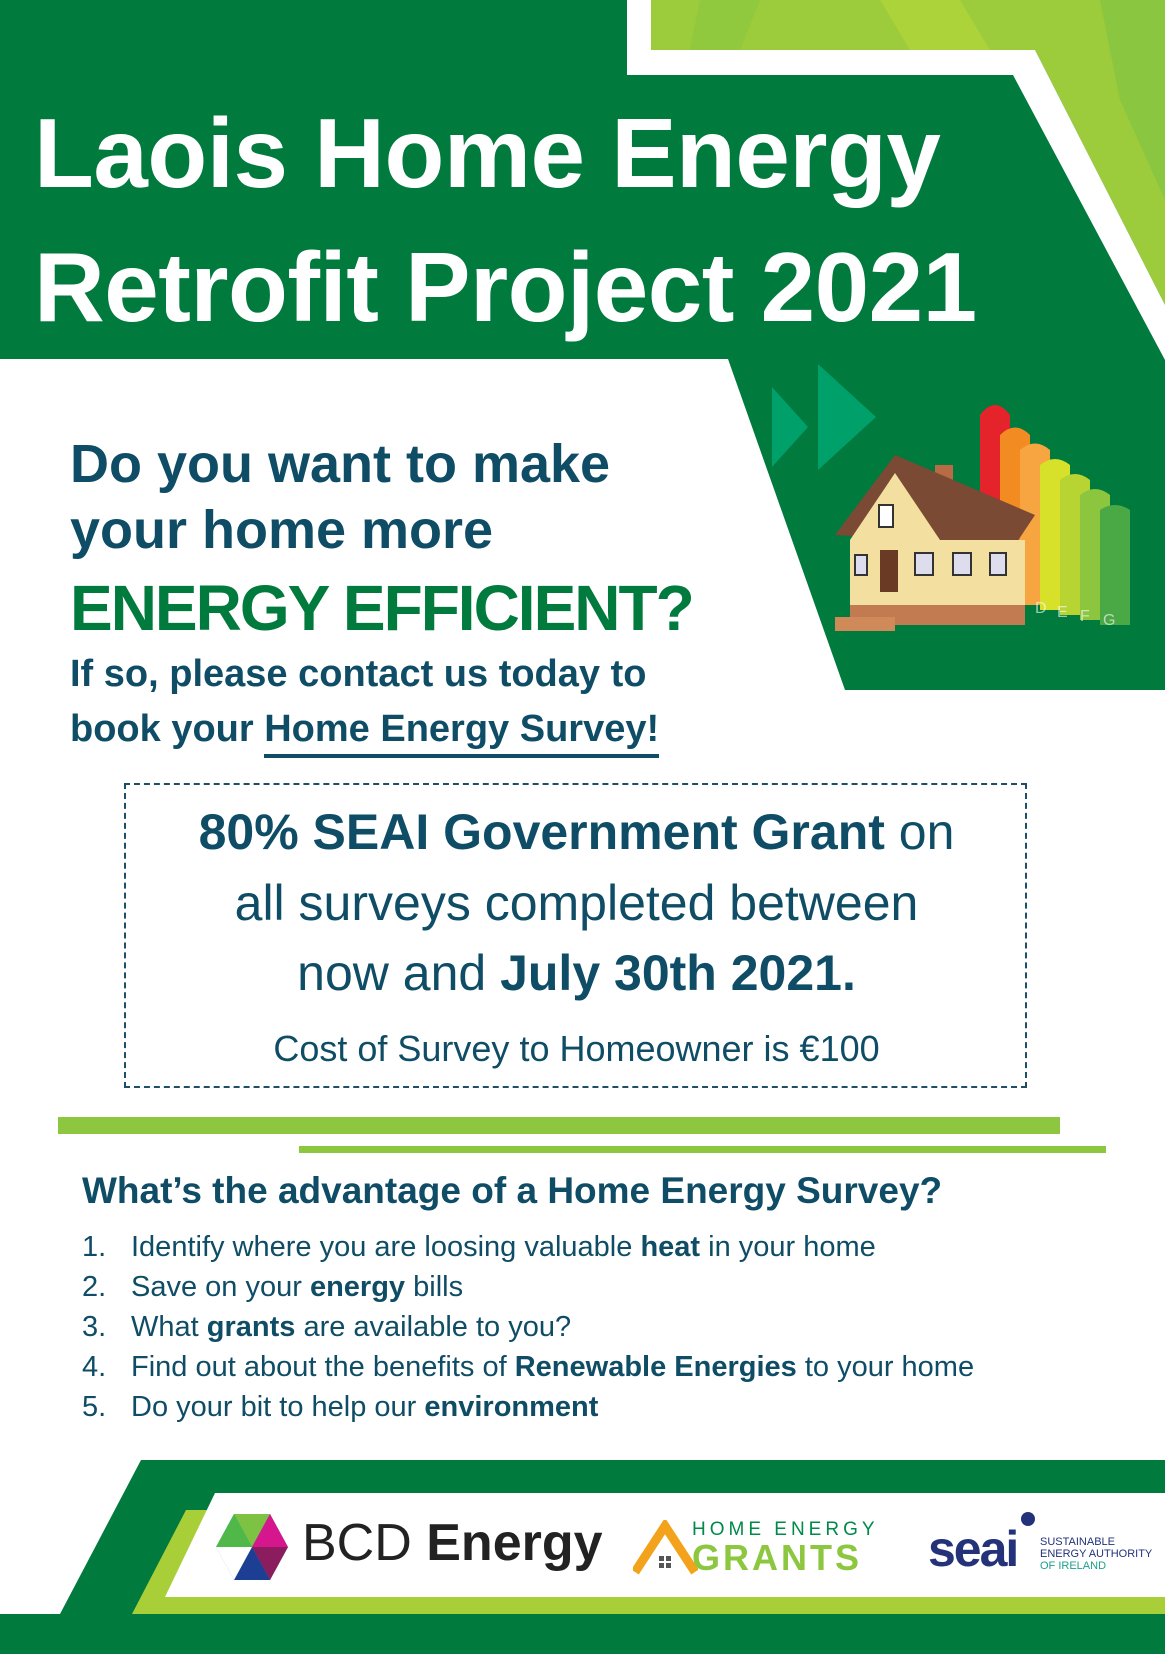  I want to click on list-number: 5., so click(94, 1407).